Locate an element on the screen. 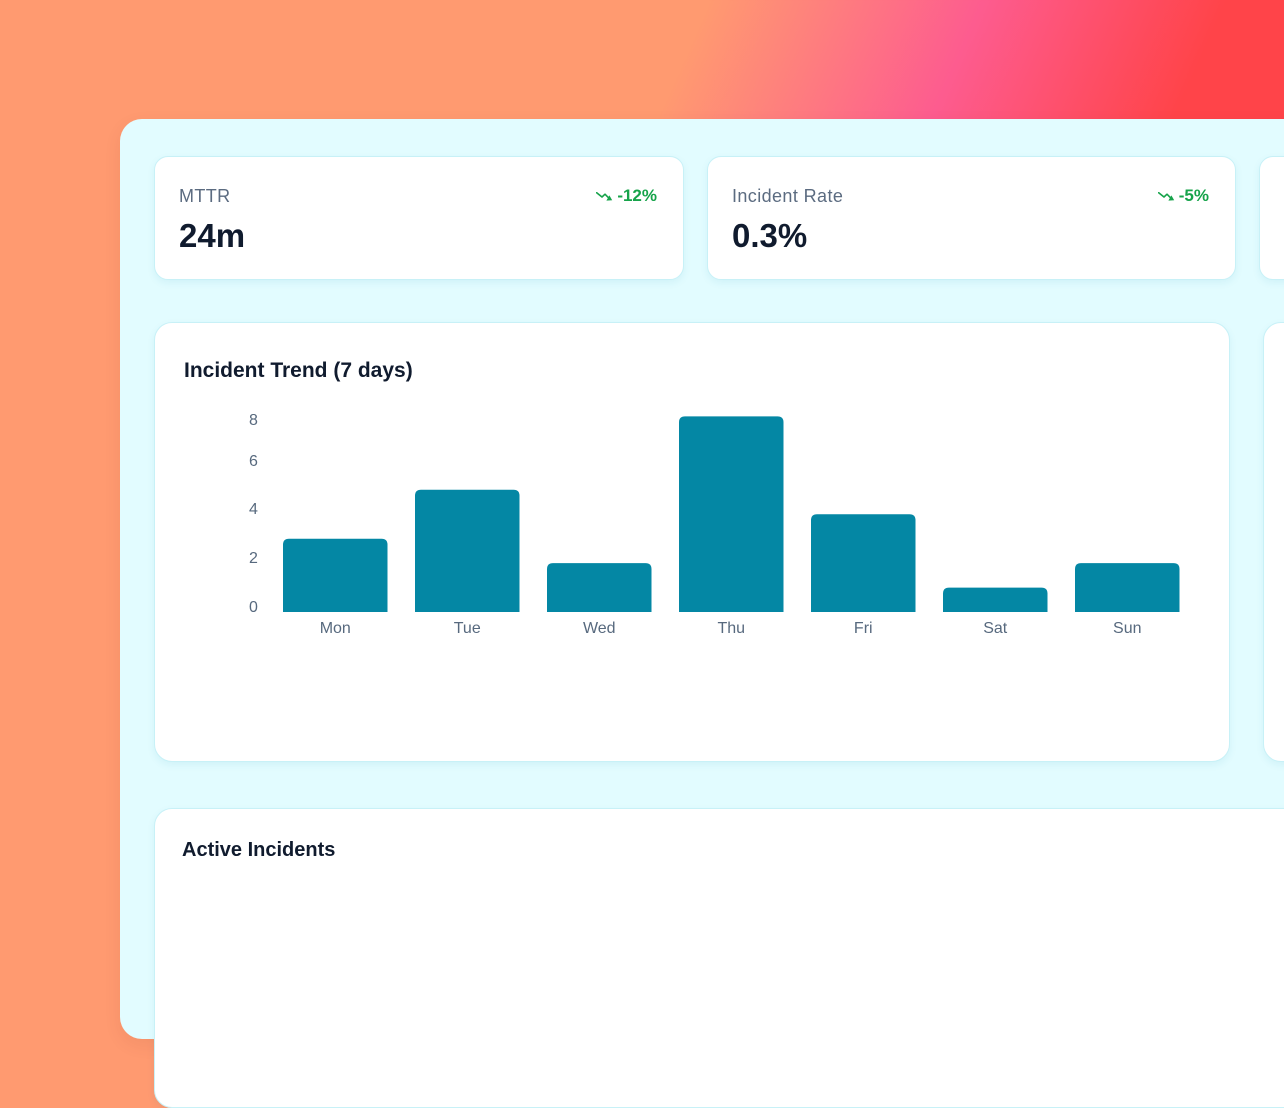 The height and width of the screenshot is (1108, 1284). svg-text: 0 is located at coordinates (253, 607).